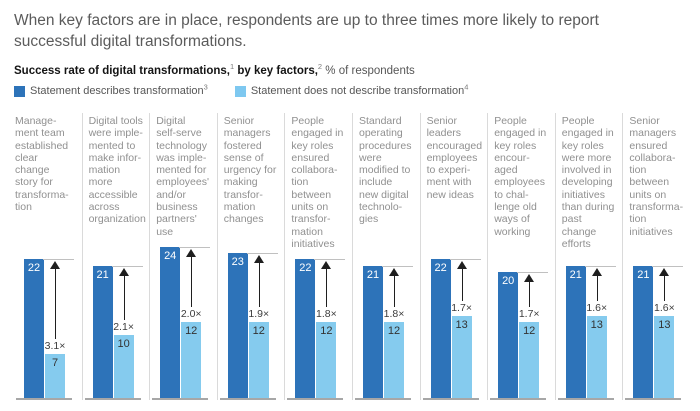 This screenshot has width=700, height=411. I want to click on legend-swatch-light-blue-icon, so click(240, 91).